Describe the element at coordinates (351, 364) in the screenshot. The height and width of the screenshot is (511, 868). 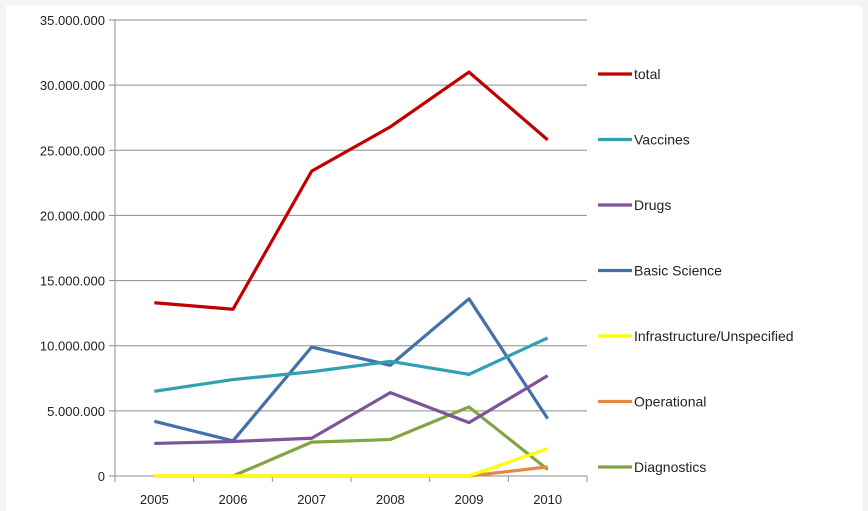
I see `series-line-vaccines` at that location.